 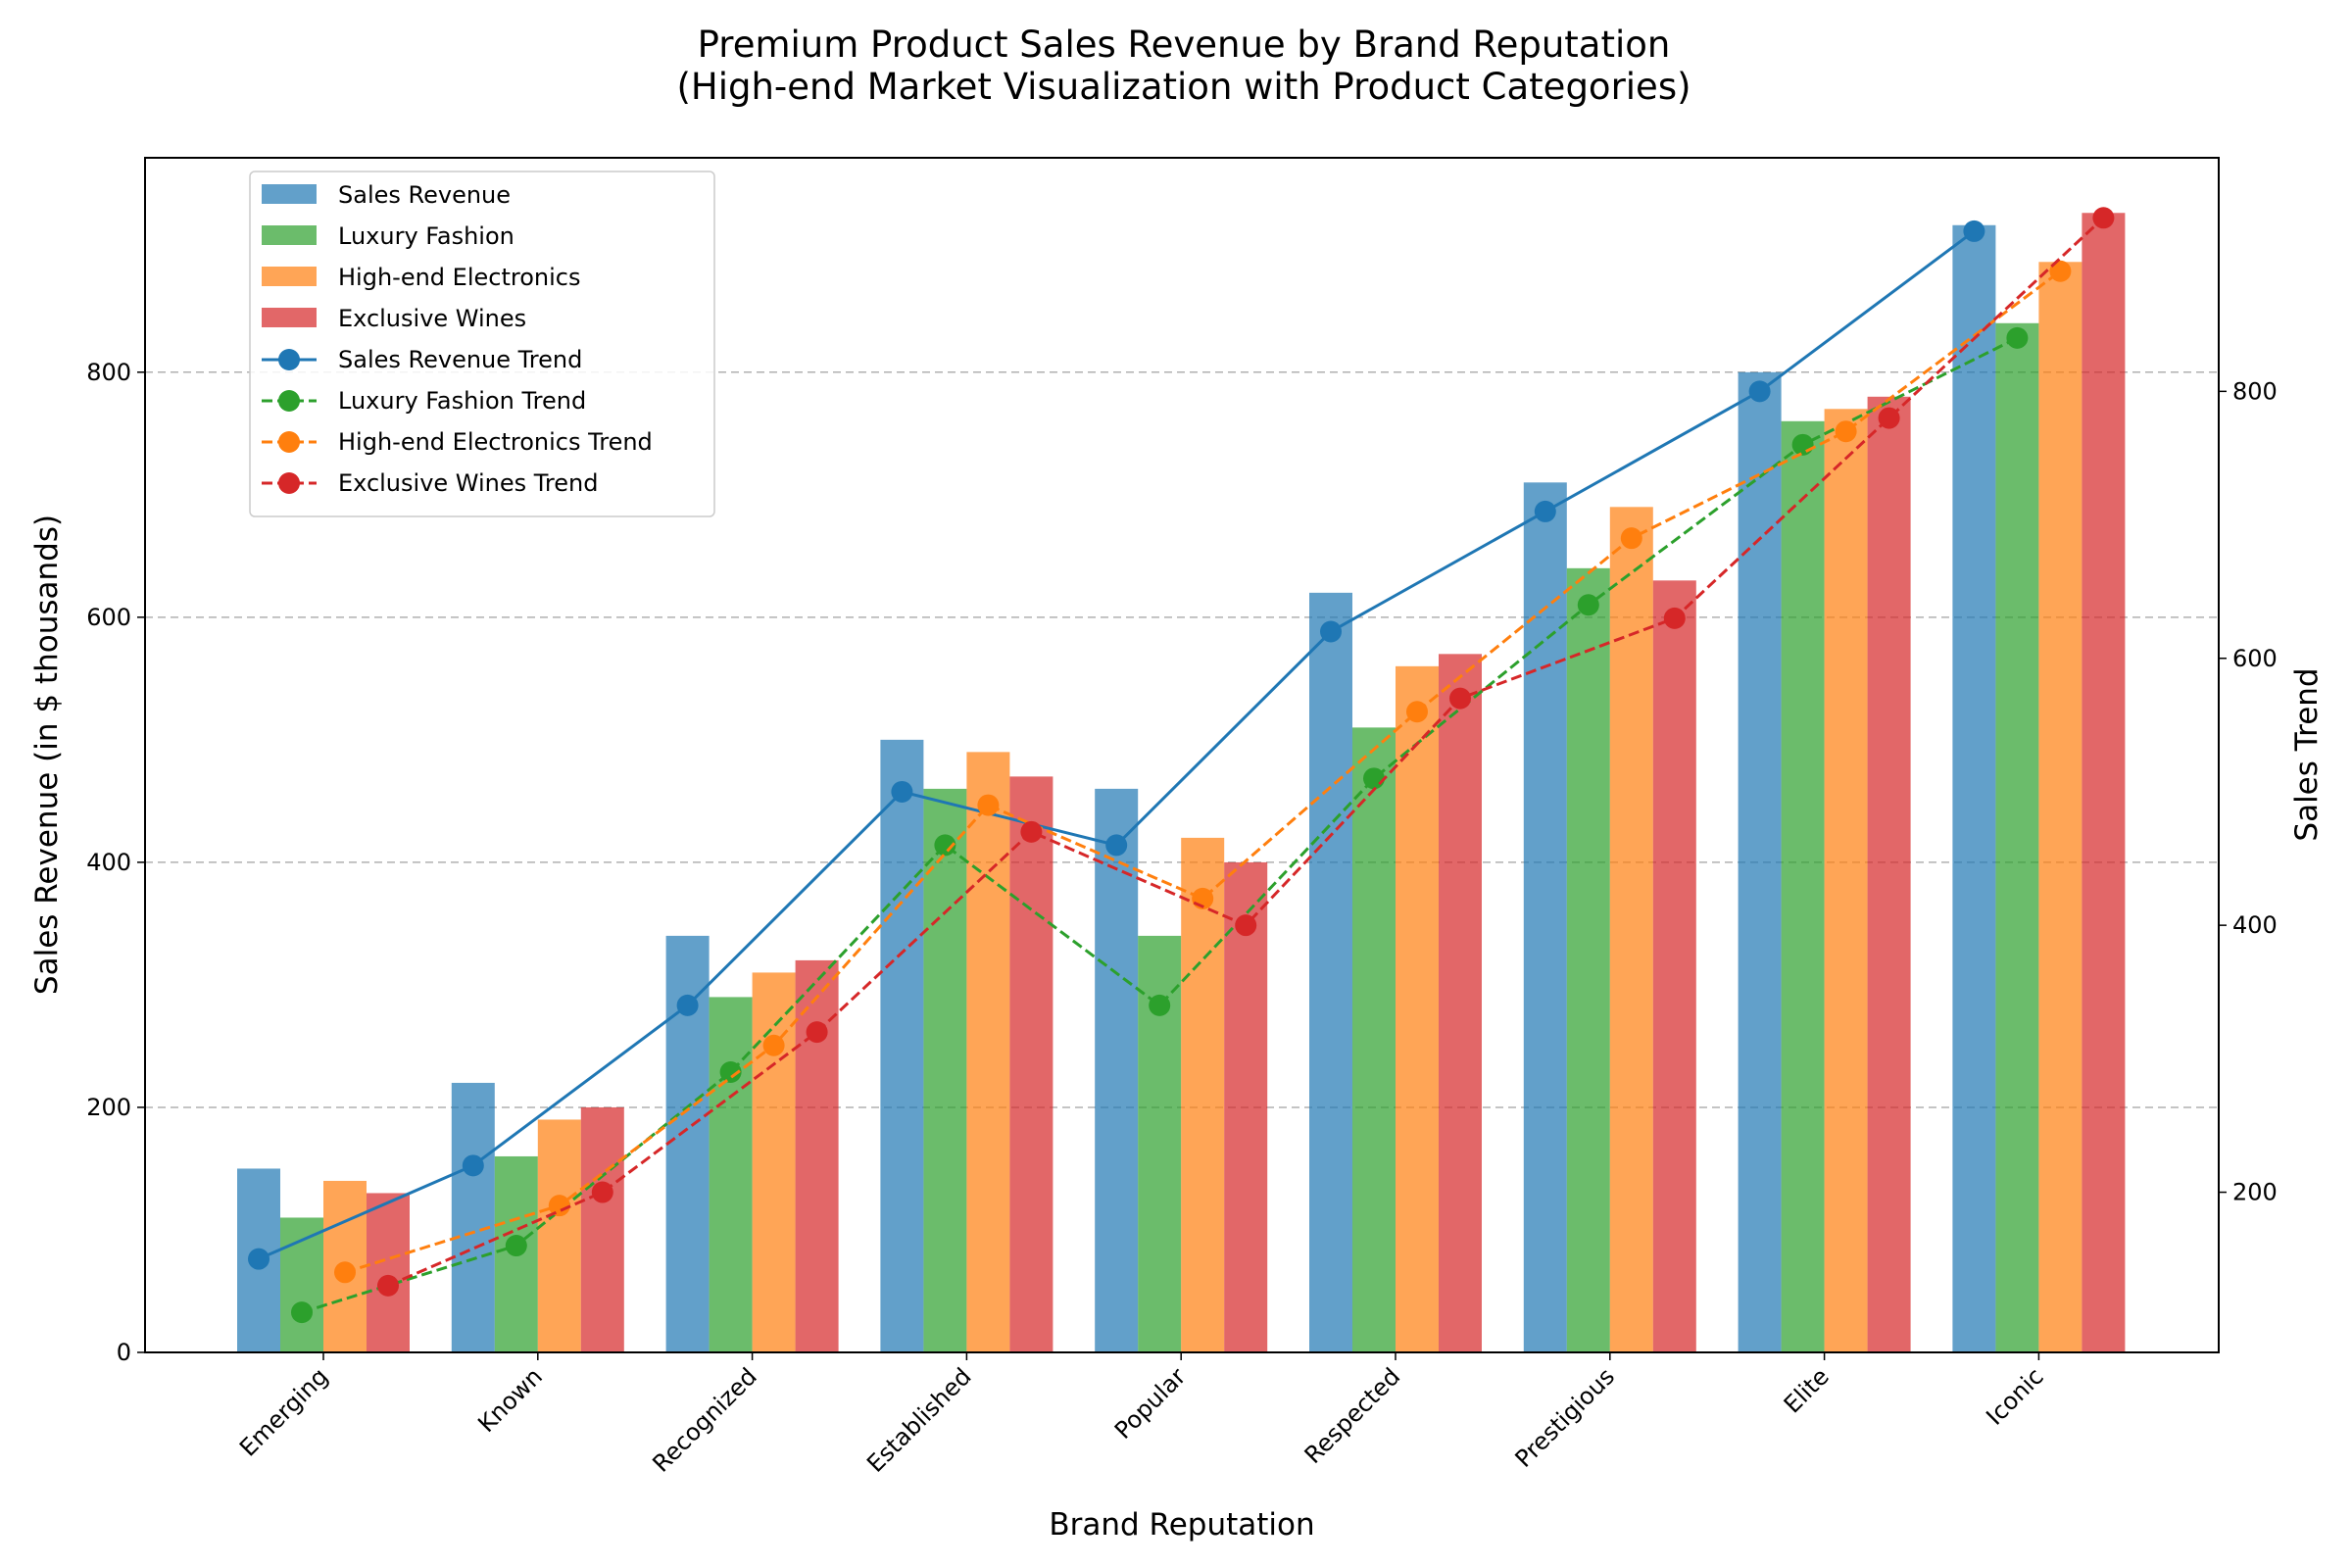 What do you see at coordinates (1150, 1403) in the screenshot?
I see `x-tick-label: Popular` at bounding box center [1150, 1403].